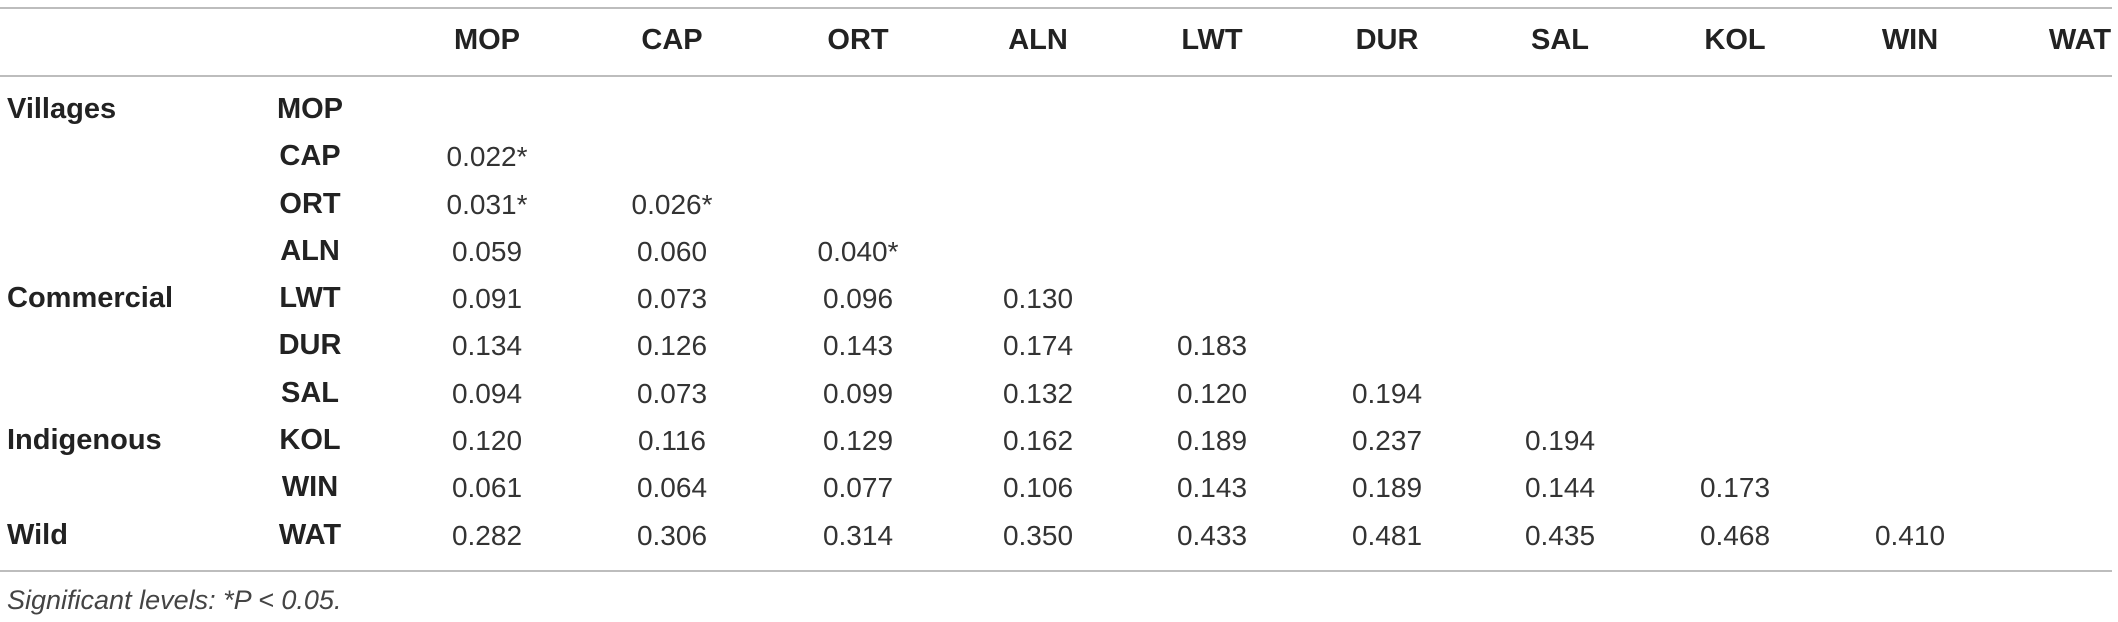 The image size is (2118, 622). Describe the element at coordinates (672, 204) in the screenshot. I see `table-cell: 0.026*` at that location.